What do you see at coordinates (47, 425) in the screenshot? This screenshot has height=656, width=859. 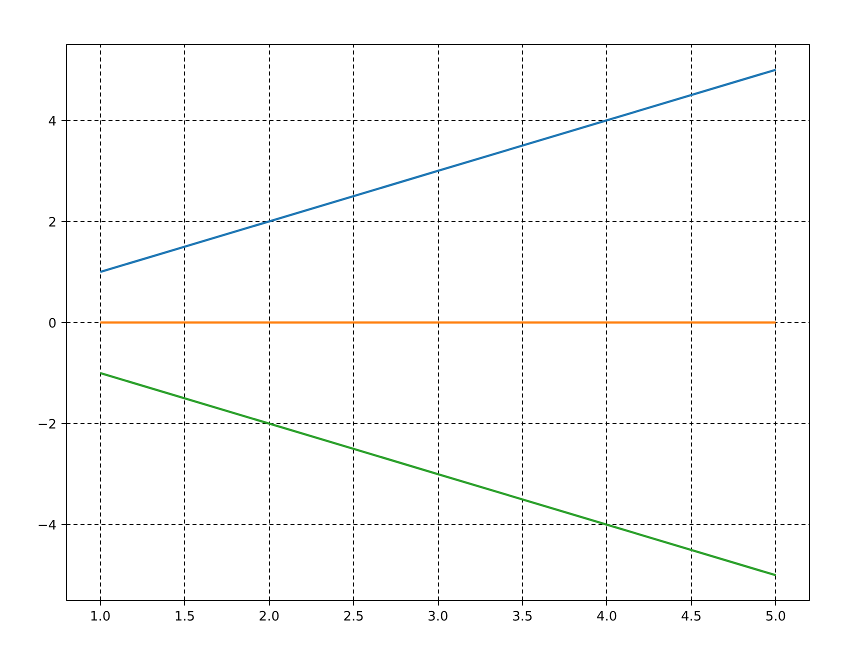 I see `y-tick-label: −2` at bounding box center [47, 425].